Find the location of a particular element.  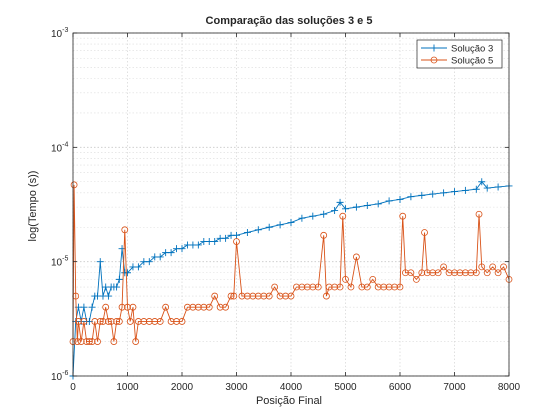

x-tick-label: 3000 is located at coordinates (236, 387).